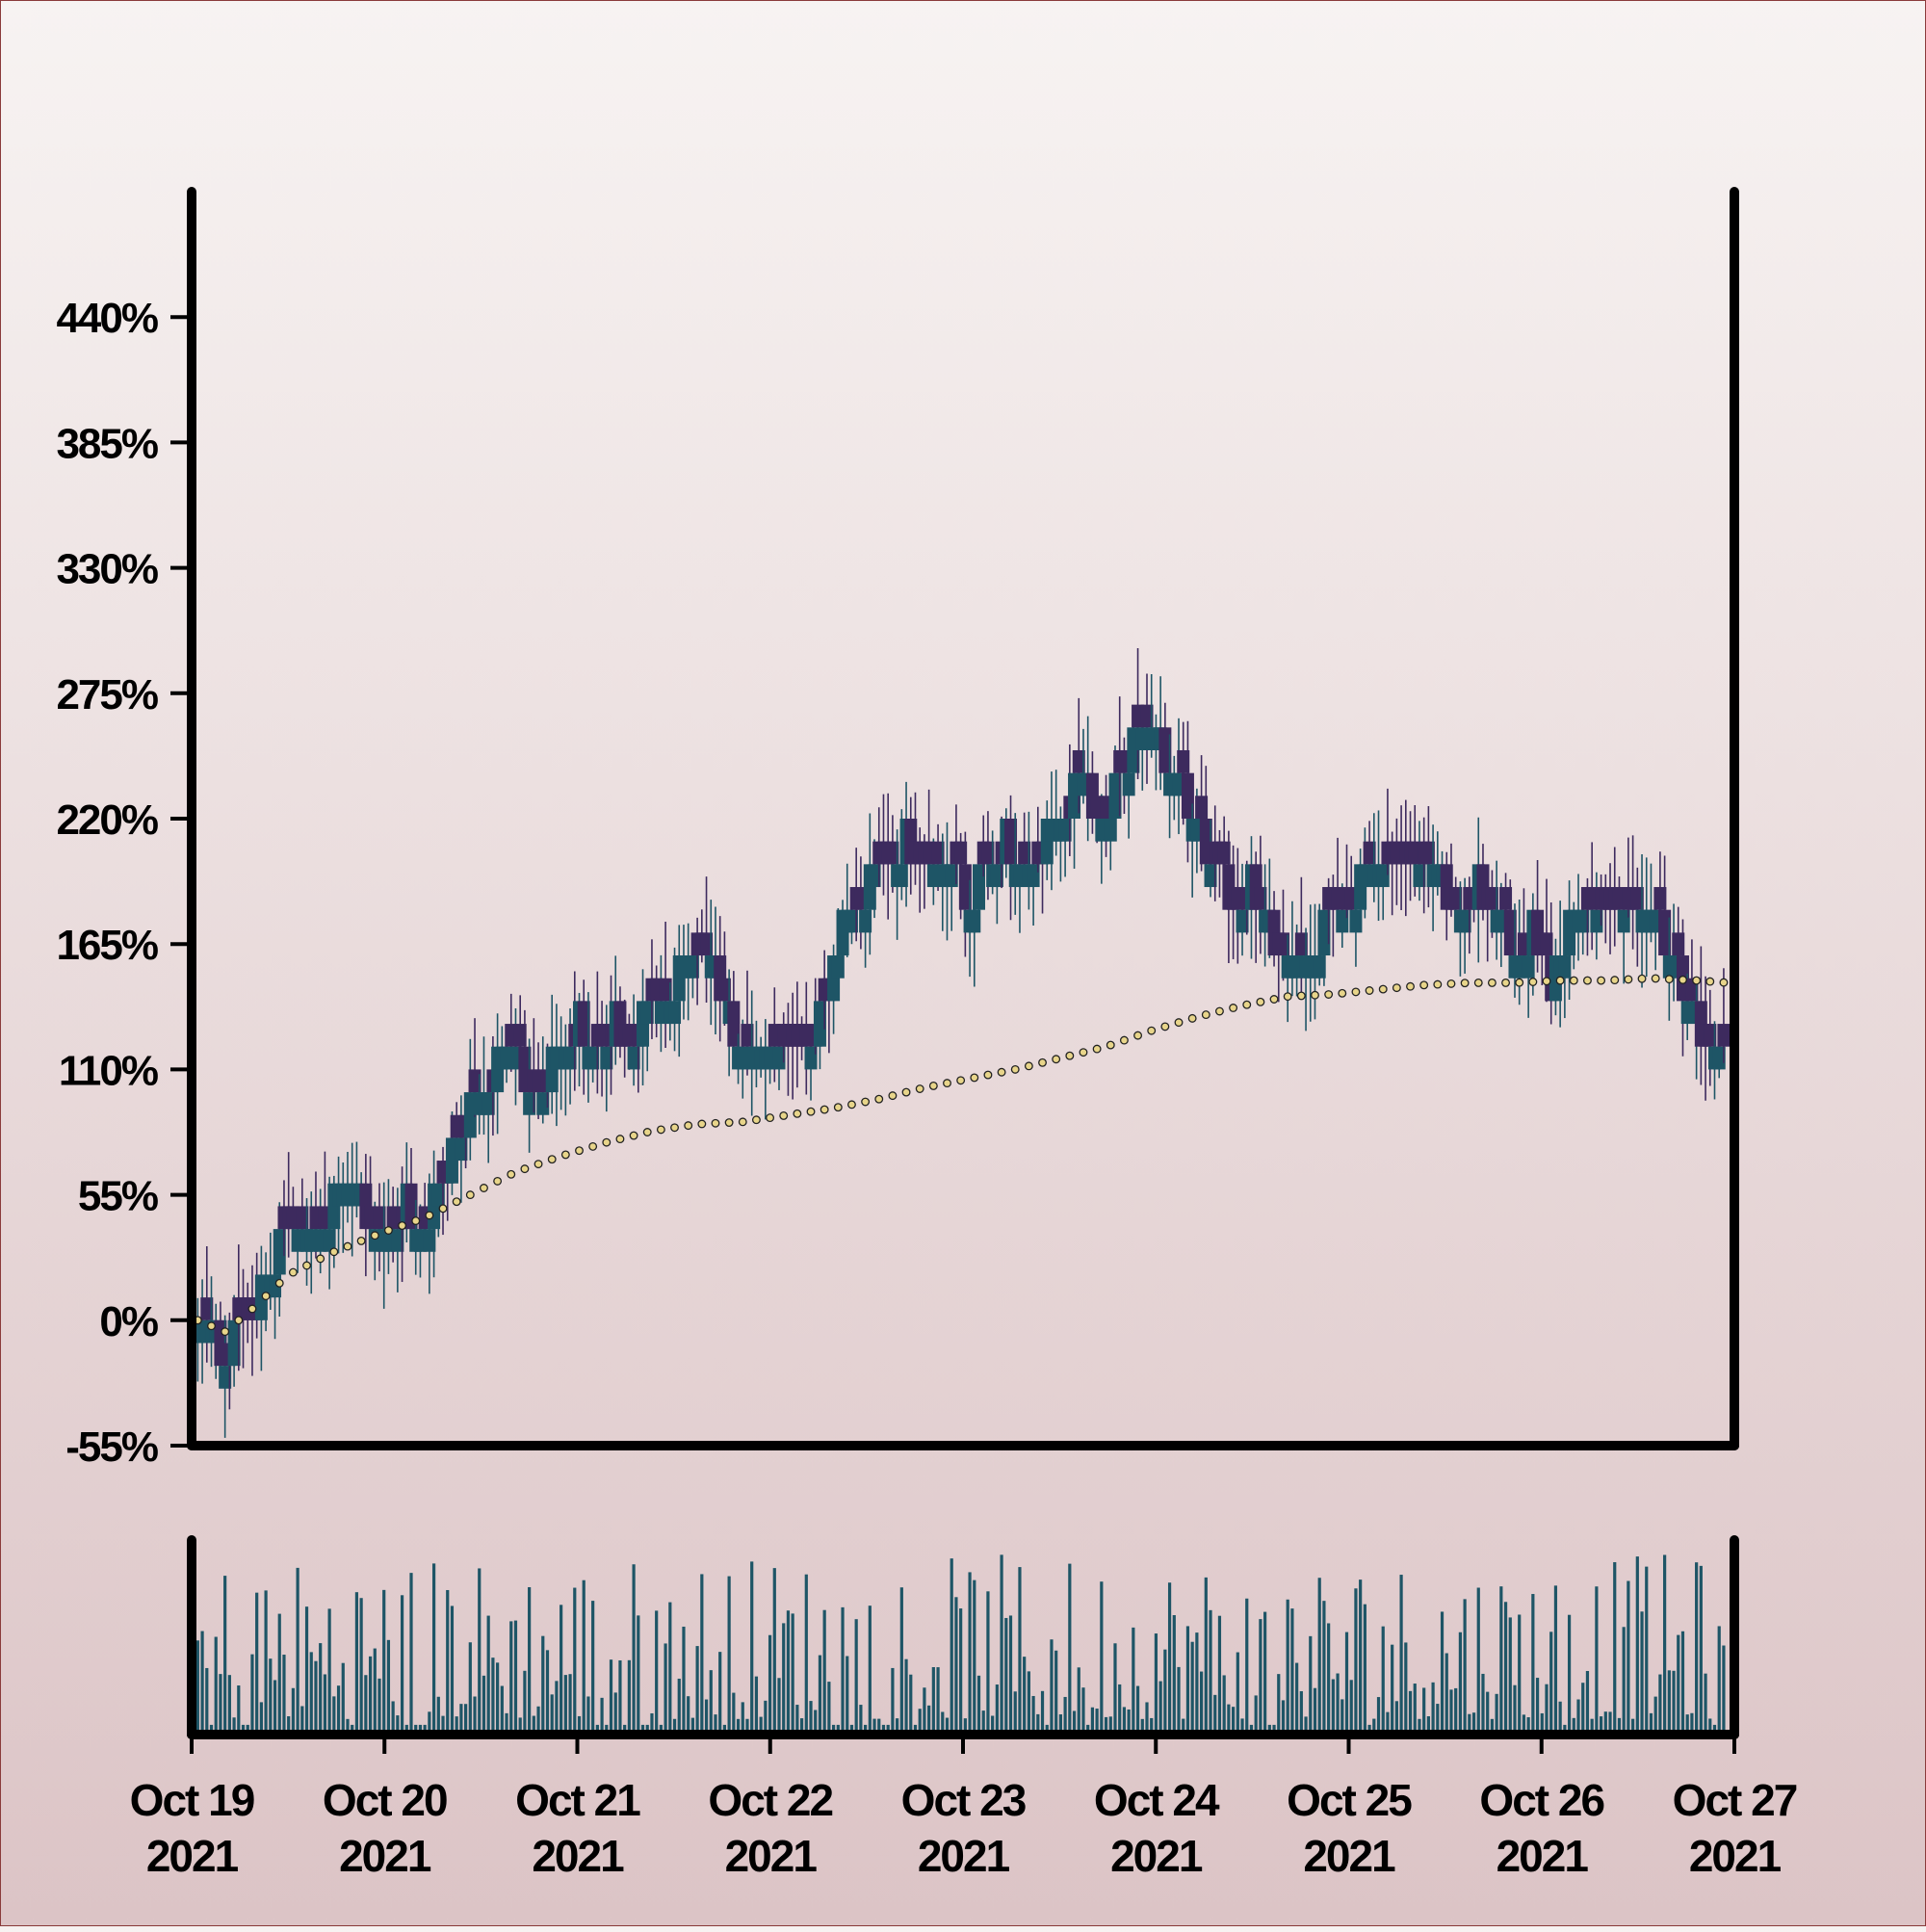  I want to click on x-tick-label-date: Oct 25, so click(1349, 1800).